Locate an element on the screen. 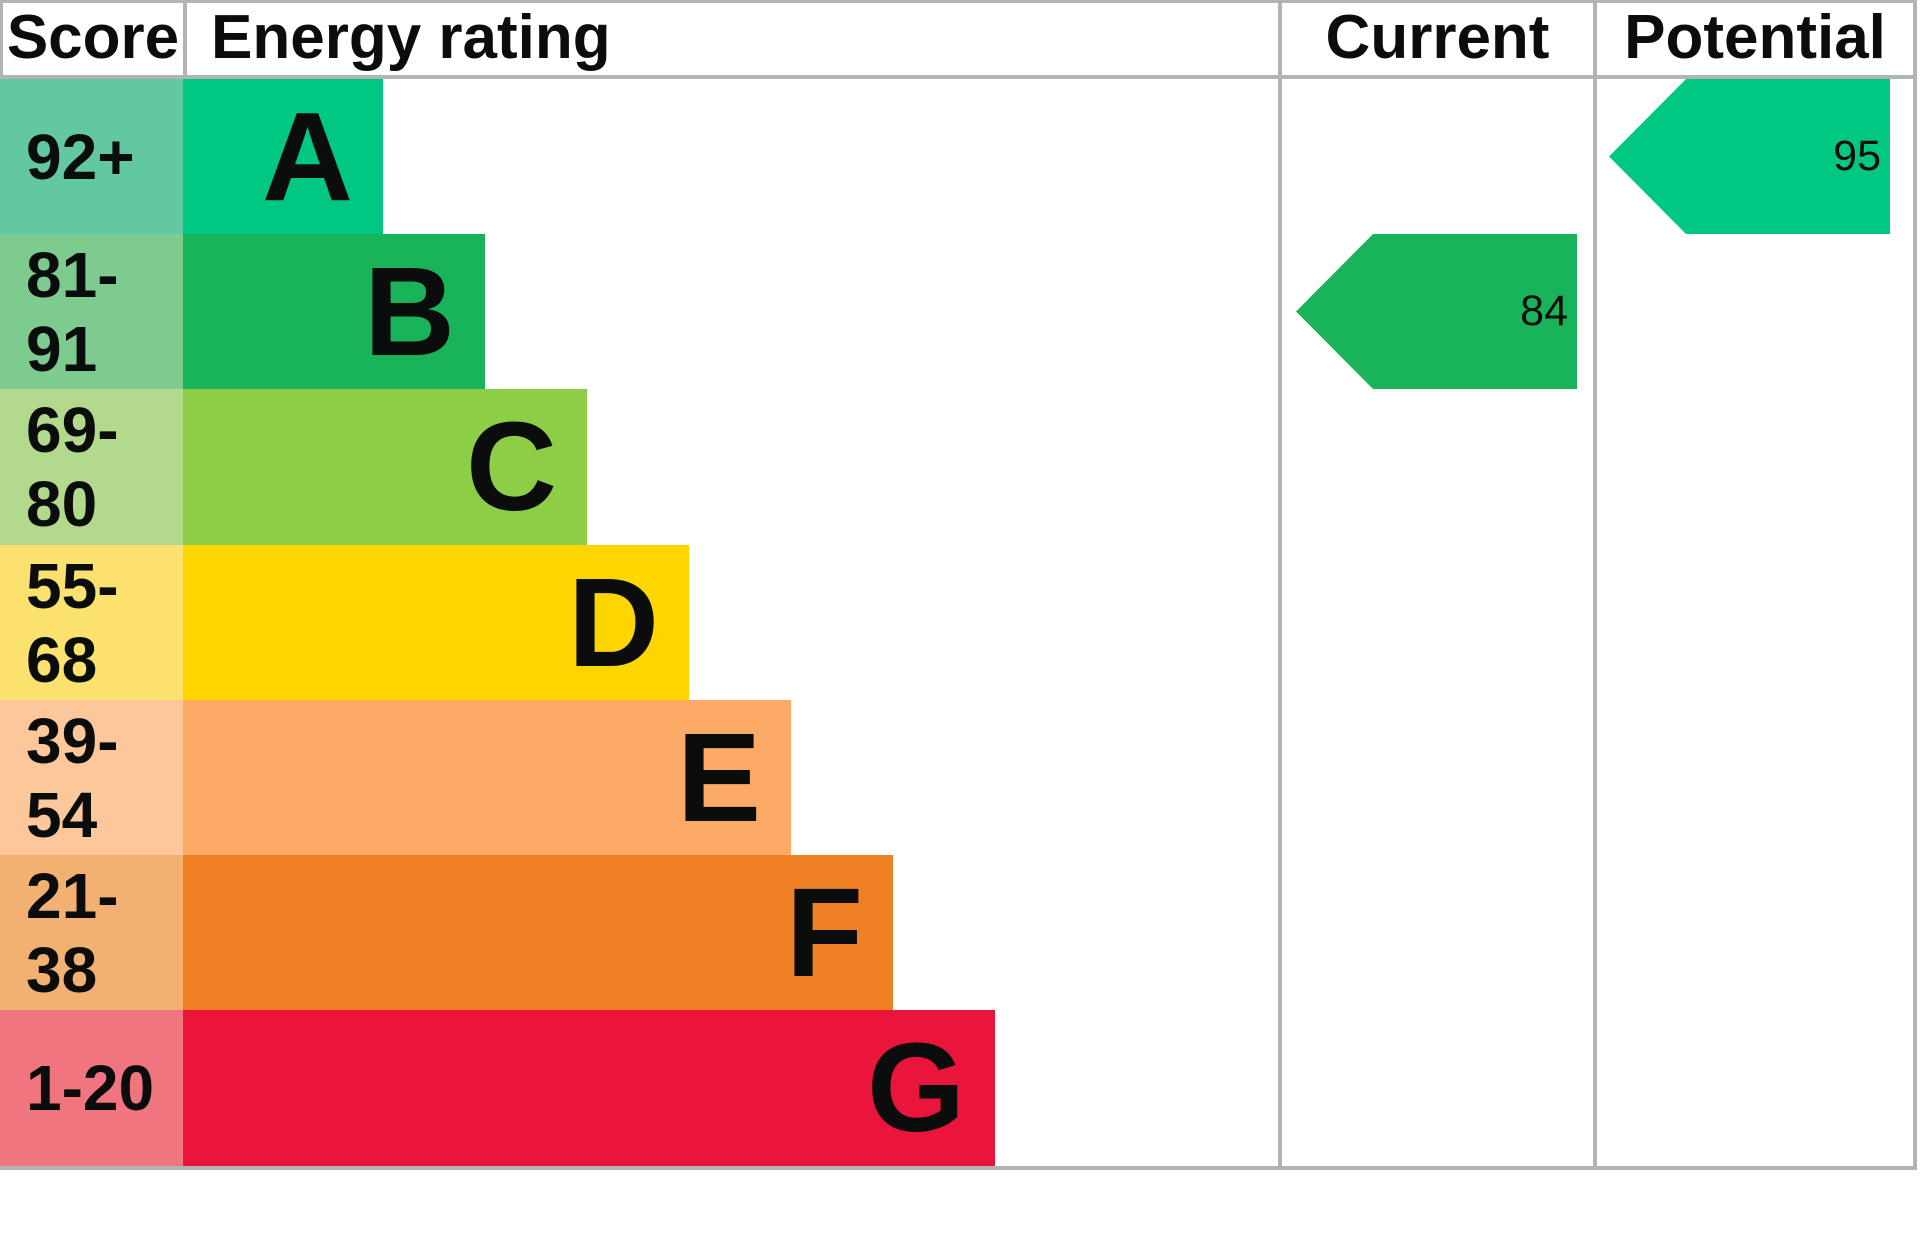  band-letter: E is located at coordinates (718, 777).